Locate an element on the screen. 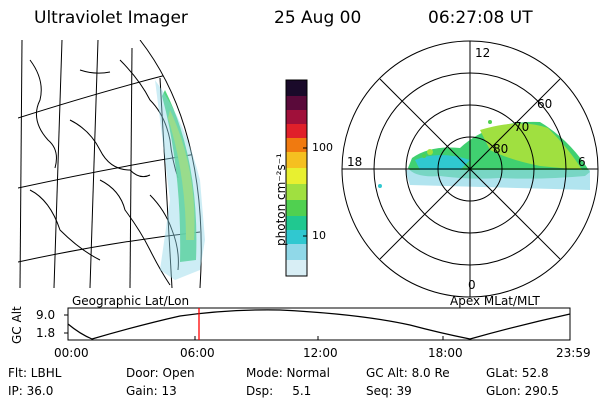 This screenshot has height=400, width=600. mlat-60-label: 60 is located at coordinates (545, 104).